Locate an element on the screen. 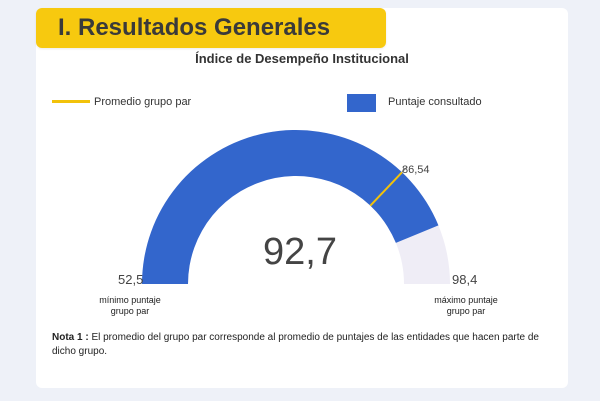  peer-average-tick is located at coordinates (404, 169).